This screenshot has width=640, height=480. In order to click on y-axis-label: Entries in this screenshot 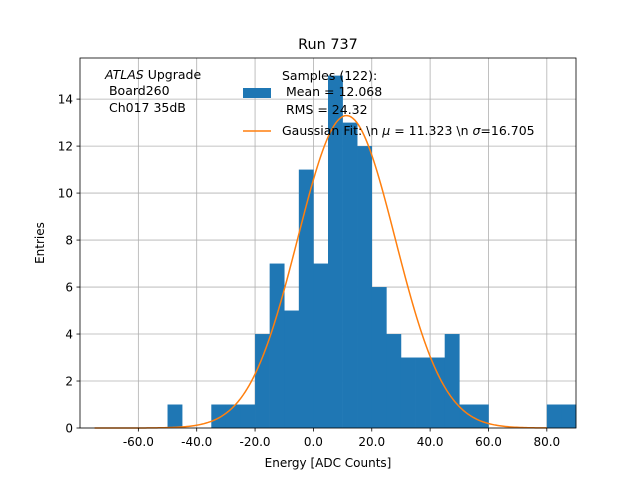, I will do `click(40, 243)`.